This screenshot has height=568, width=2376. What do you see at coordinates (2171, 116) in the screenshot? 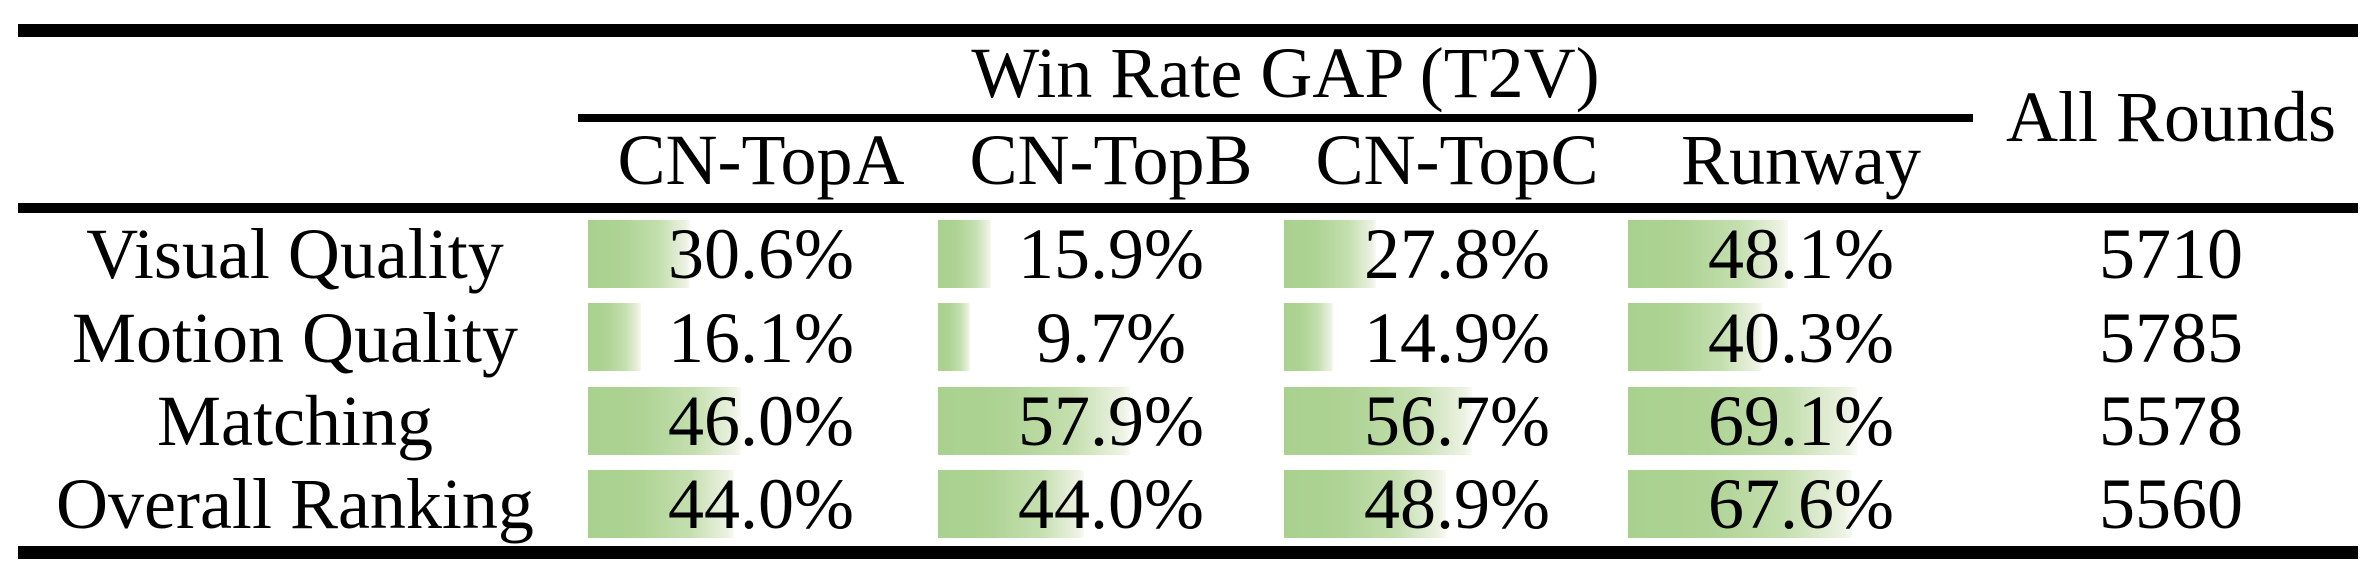
I see `column-header-all-rounds: All Rounds` at bounding box center [2171, 116].